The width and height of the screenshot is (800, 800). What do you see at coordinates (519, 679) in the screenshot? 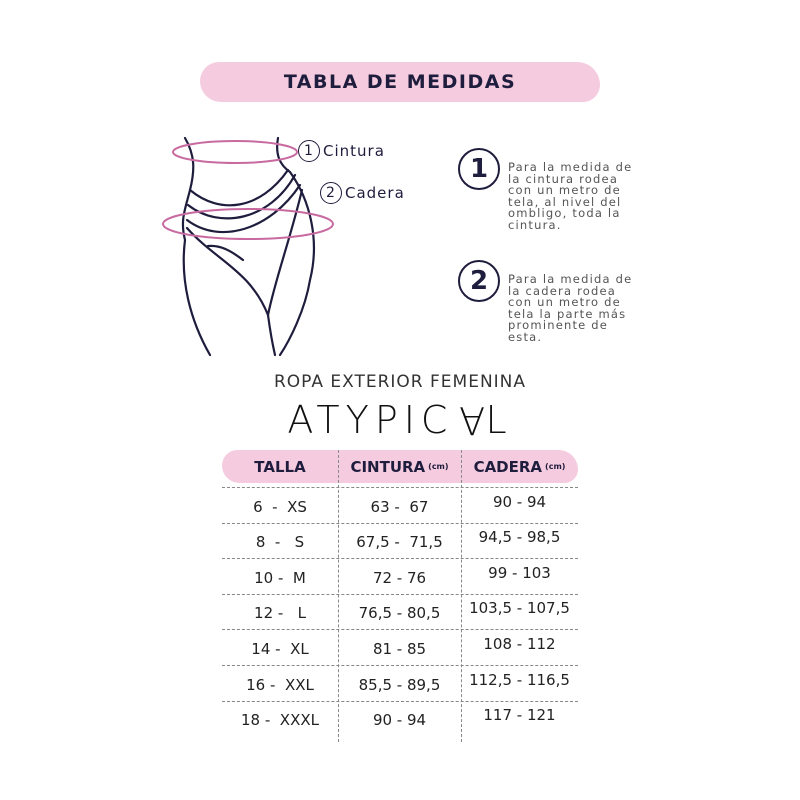
I see `hip-cell: 112,5 - 116,5` at bounding box center [519, 679].